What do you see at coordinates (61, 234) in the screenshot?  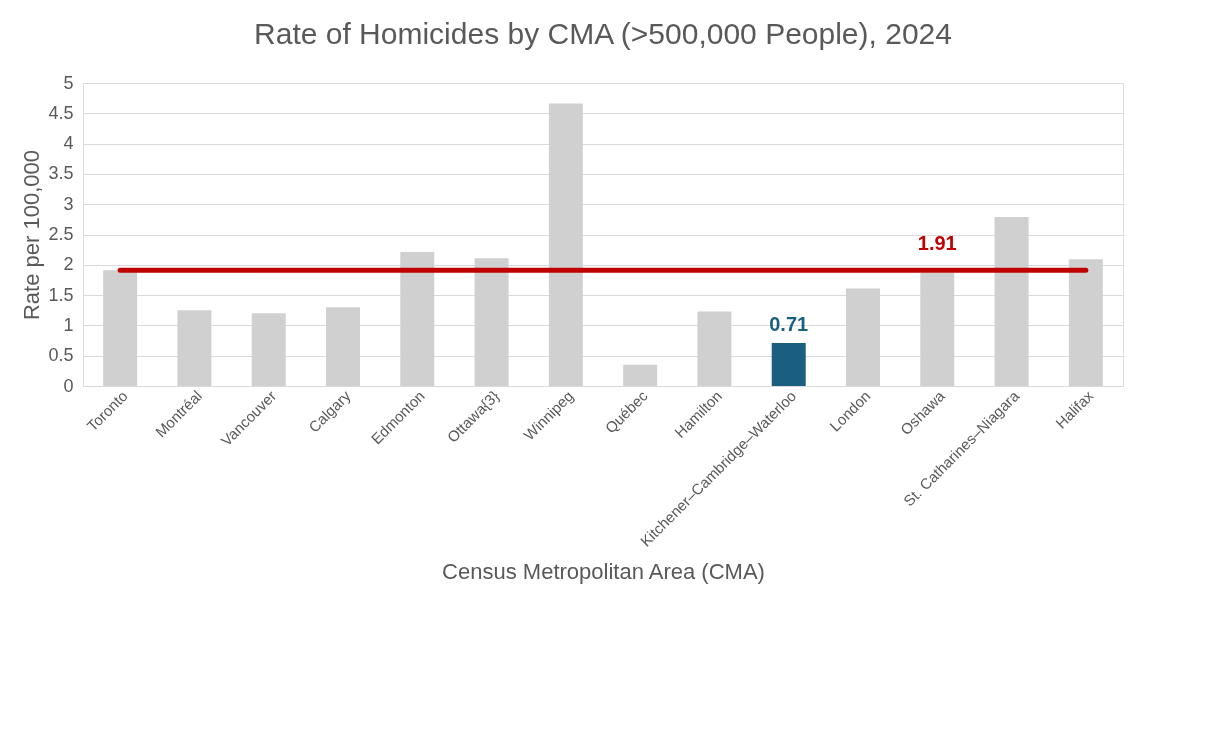 I see `y-tick-label: 2.5` at bounding box center [61, 234].